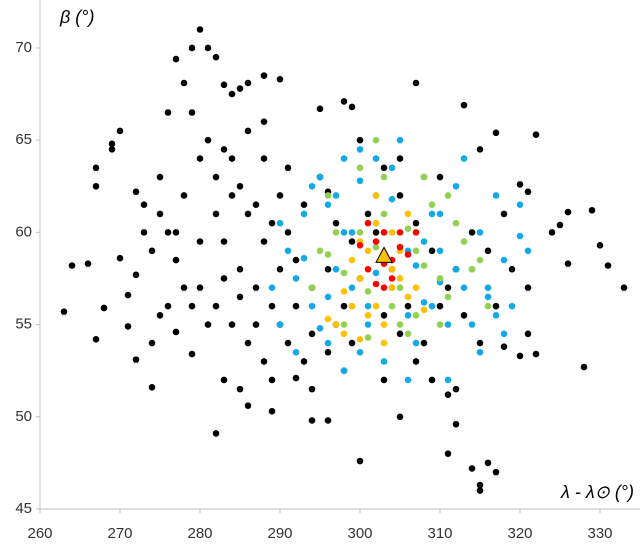 This screenshot has width=640, height=548. What do you see at coordinates (23, 139) in the screenshot?
I see `y-tick-label: 65` at bounding box center [23, 139].